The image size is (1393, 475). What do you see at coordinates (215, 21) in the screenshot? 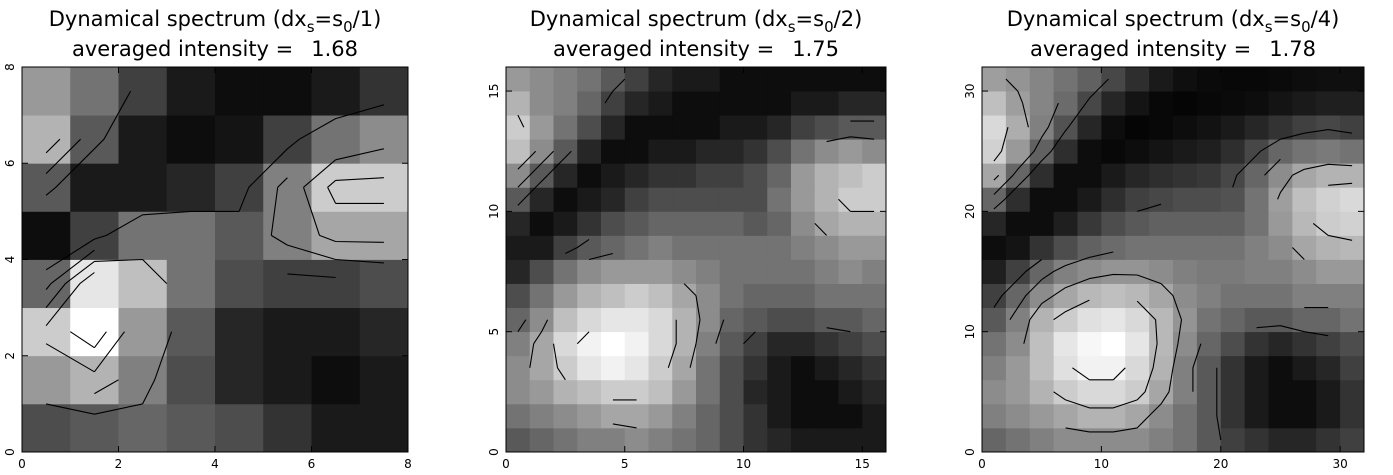
I see `panel-title: Dynamical spectrum (dxs=s0/1)` at bounding box center [215, 21].